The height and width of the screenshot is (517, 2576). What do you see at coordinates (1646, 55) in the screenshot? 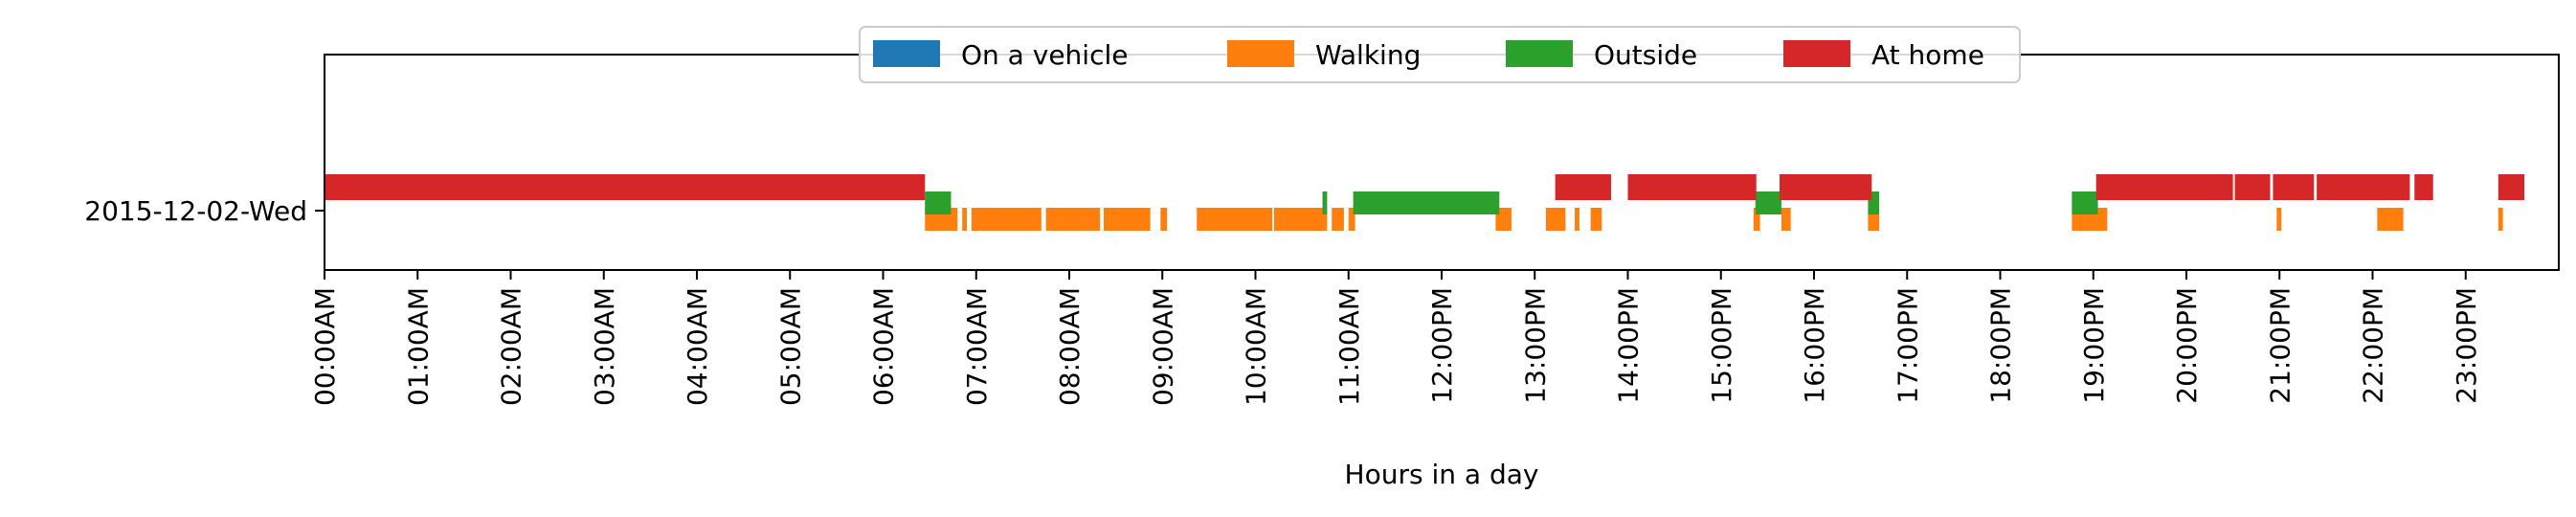
I see `legend-label-outside: Outside` at bounding box center [1646, 55].